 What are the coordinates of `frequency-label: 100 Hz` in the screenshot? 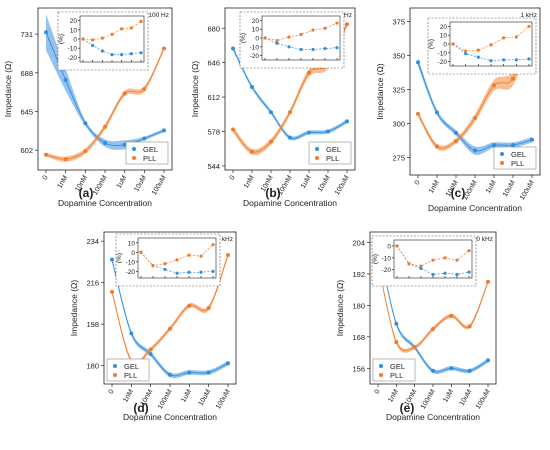 It's located at (158, 15).